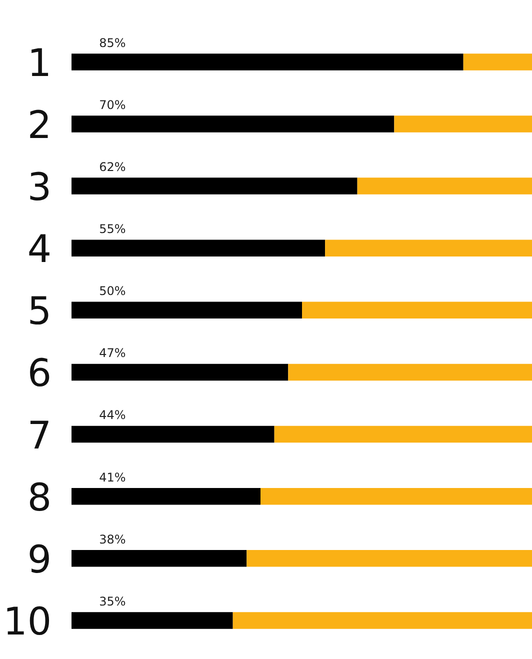 Image resolution: width=532 pixels, height=659 pixels. What do you see at coordinates (39, 249) in the screenshot?
I see `y-tick-label: 4` at bounding box center [39, 249].